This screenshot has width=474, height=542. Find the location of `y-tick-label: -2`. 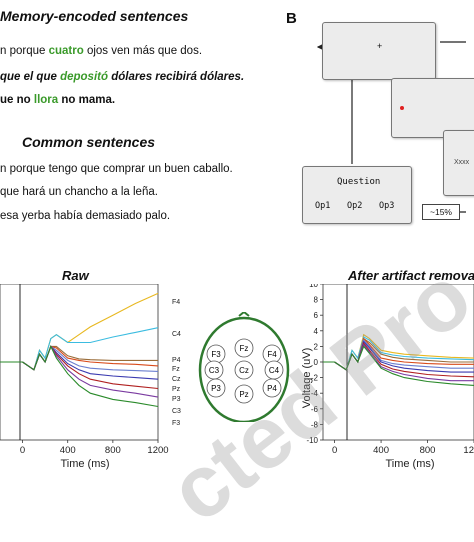

y-tick-label: -2 is located at coordinates (315, 378).